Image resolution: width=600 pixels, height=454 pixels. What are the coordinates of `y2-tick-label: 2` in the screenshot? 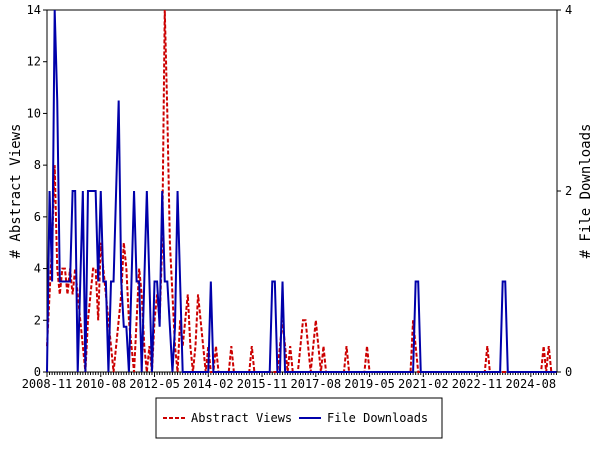 It's located at (568, 191).